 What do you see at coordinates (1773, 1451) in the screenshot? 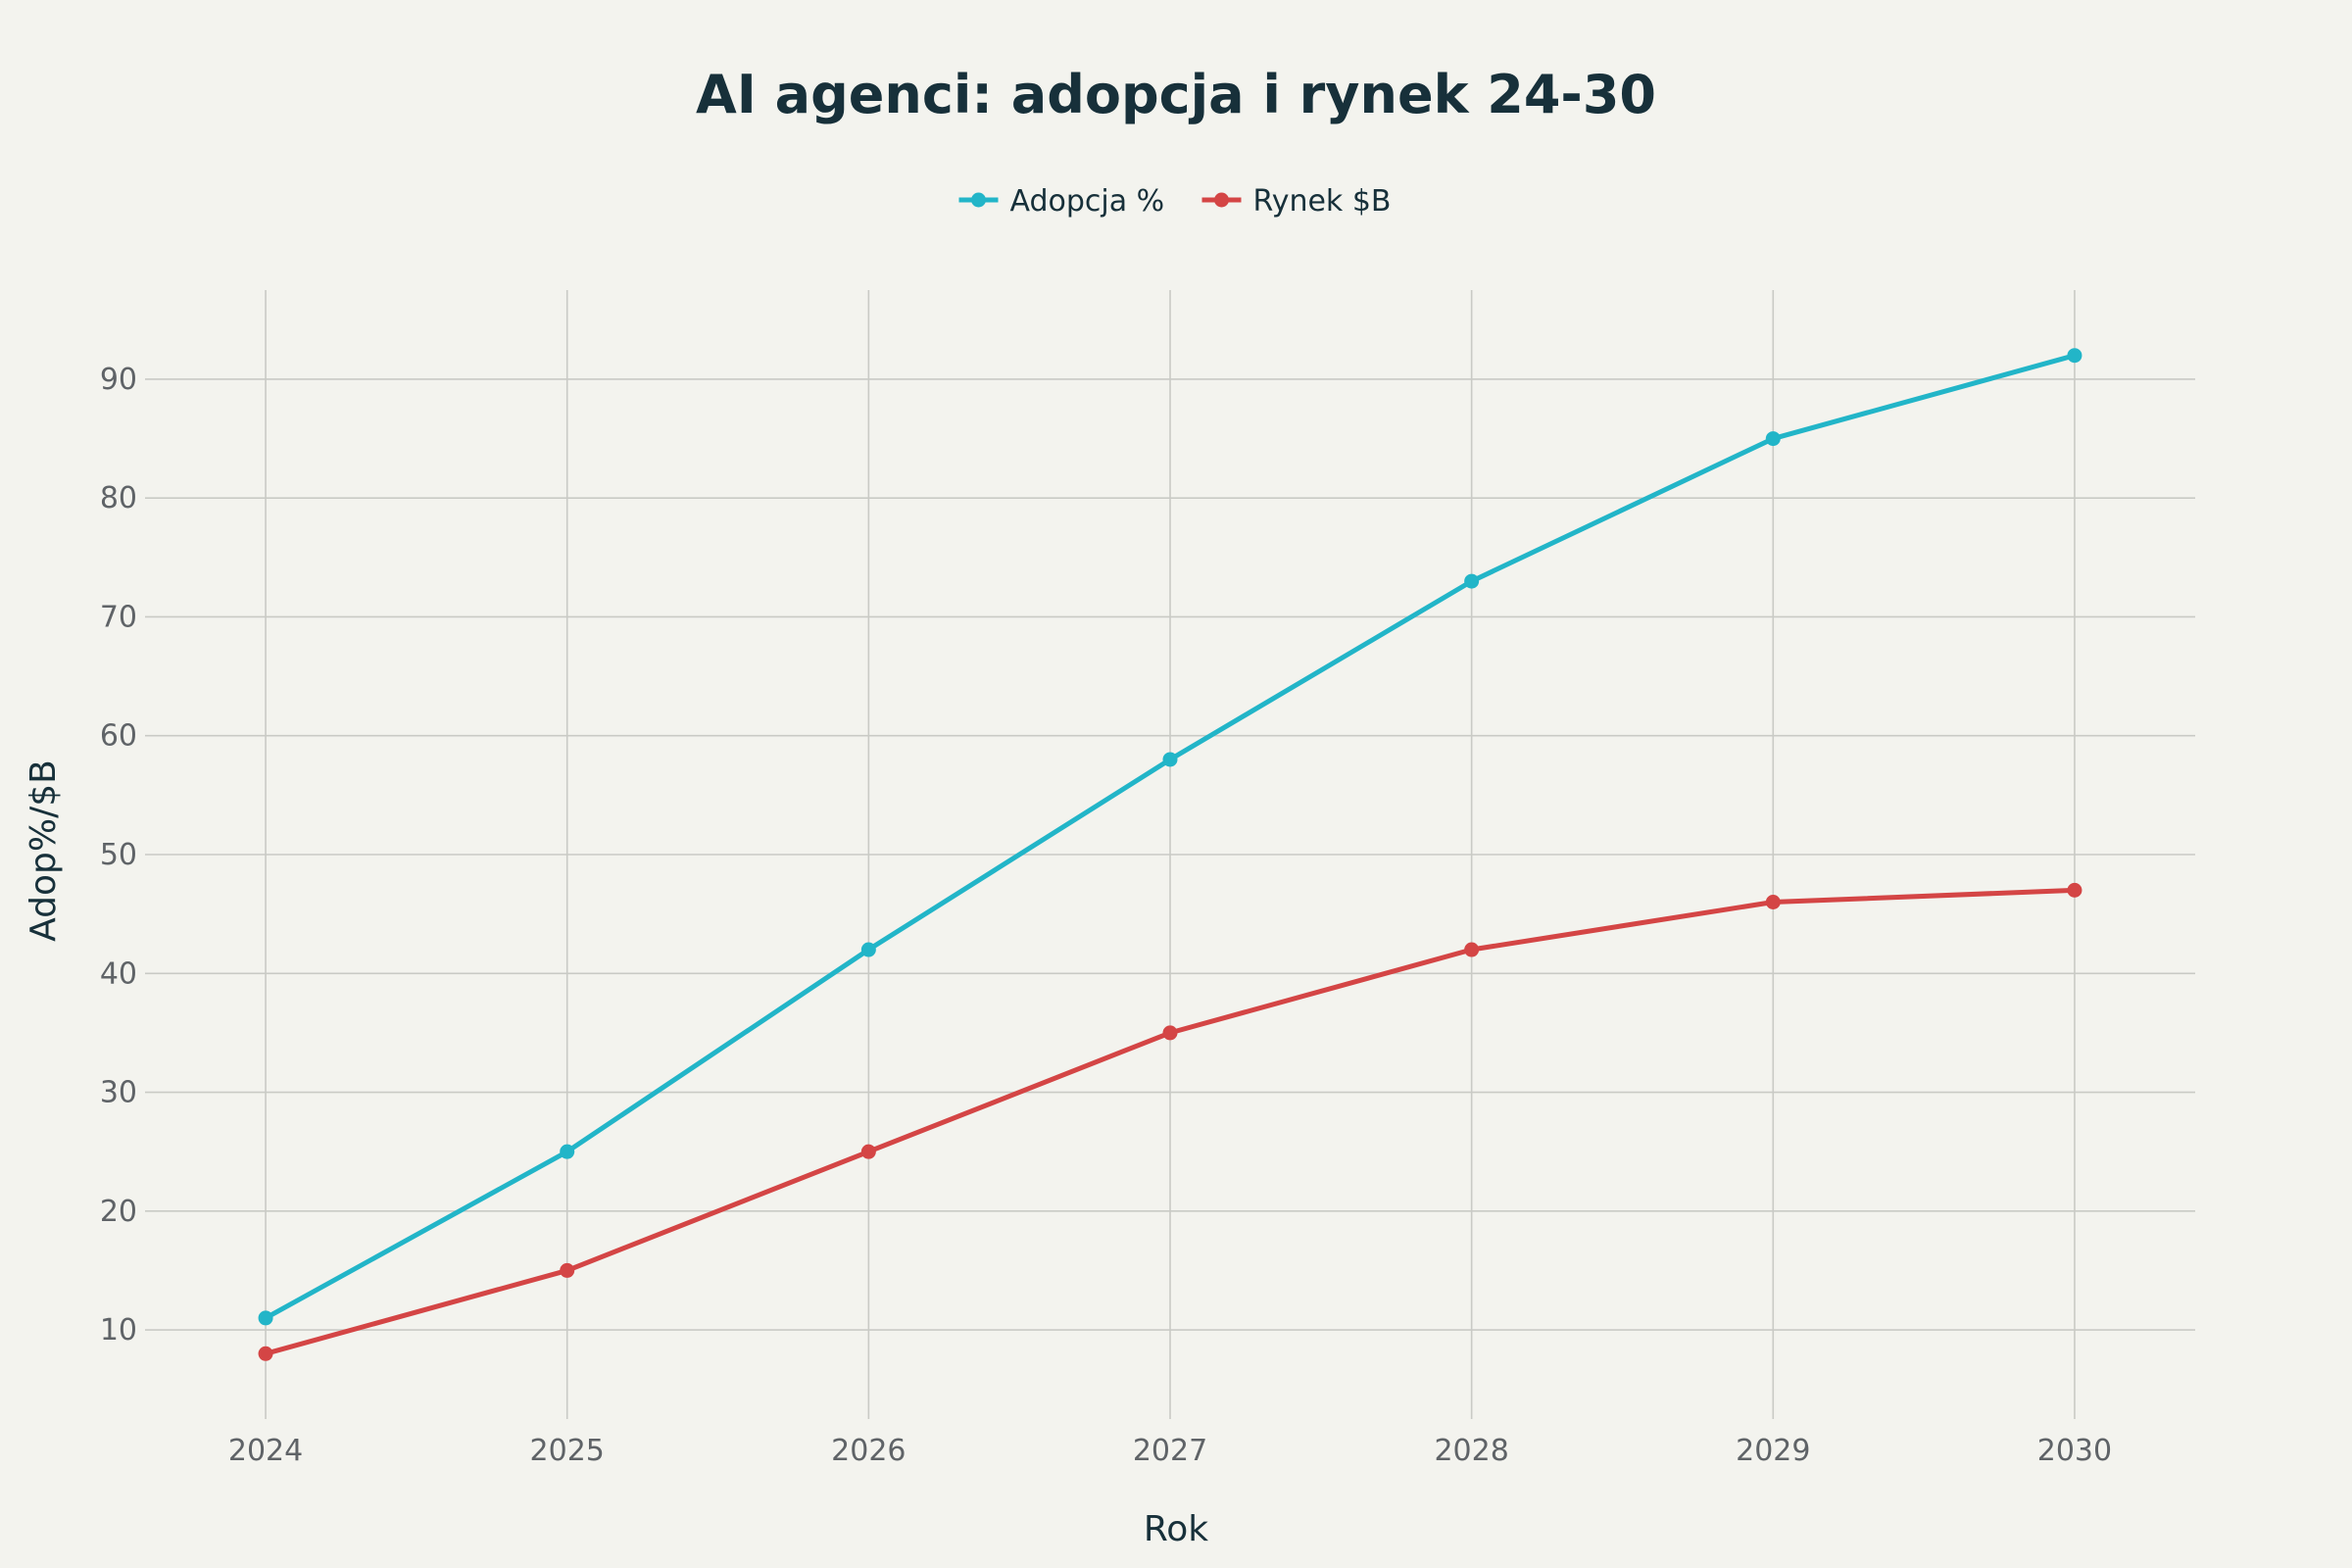
I see `x-tick-label: 2029` at bounding box center [1773, 1451].